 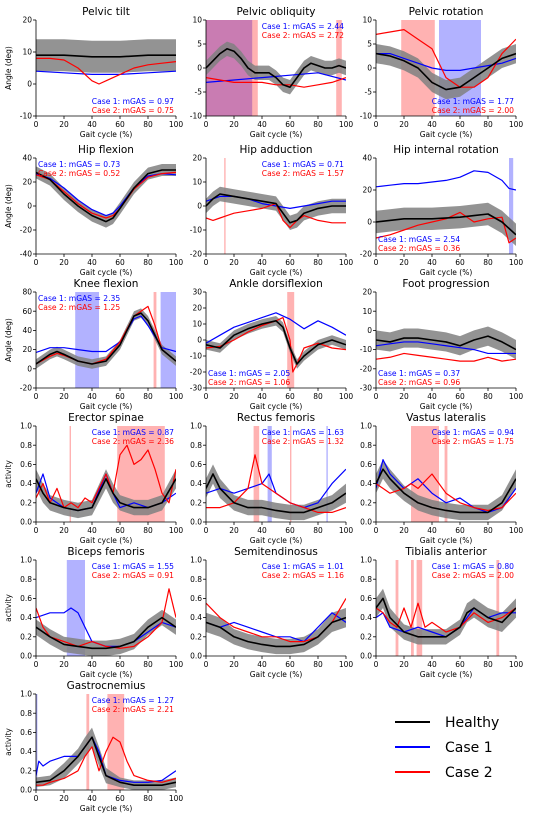 What do you see at coordinates (27, 311) in the screenshot?
I see `y-tick-label: 60` at bounding box center [27, 311].